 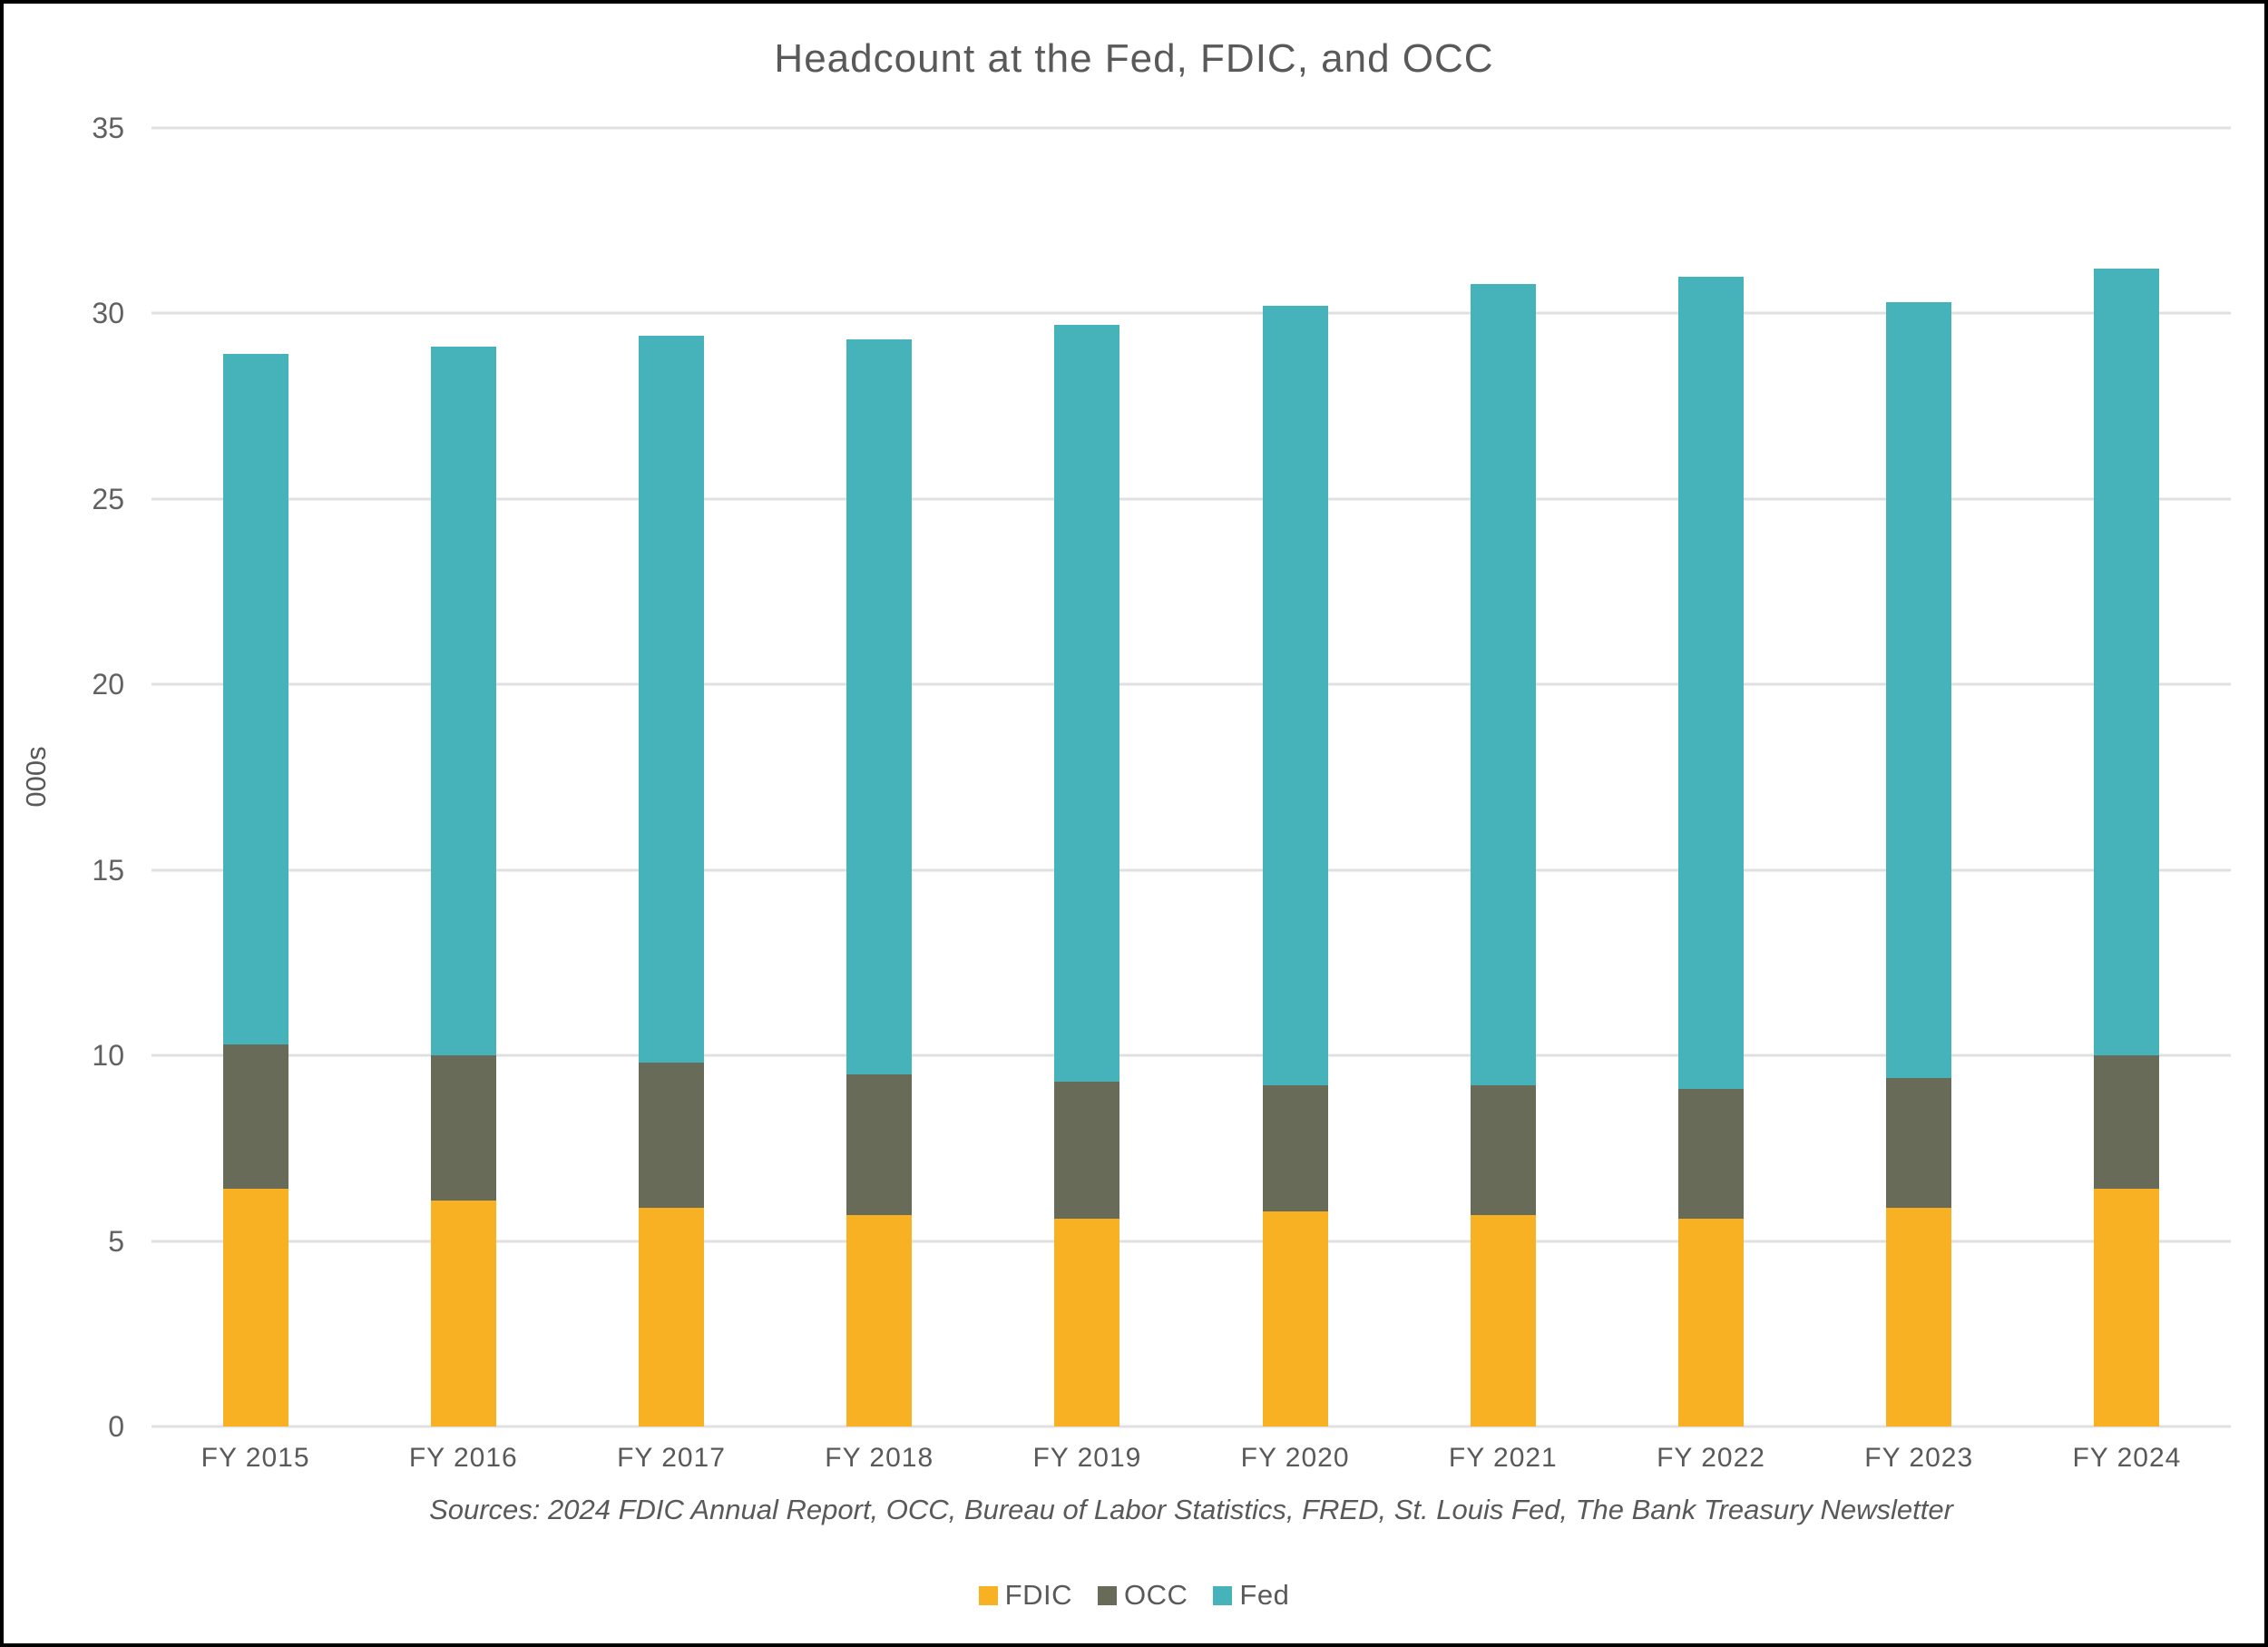 What do you see at coordinates (2127, 1458) in the screenshot?
I see `x-tick-label: FY 2024` at bounding box center [2127, 1458].